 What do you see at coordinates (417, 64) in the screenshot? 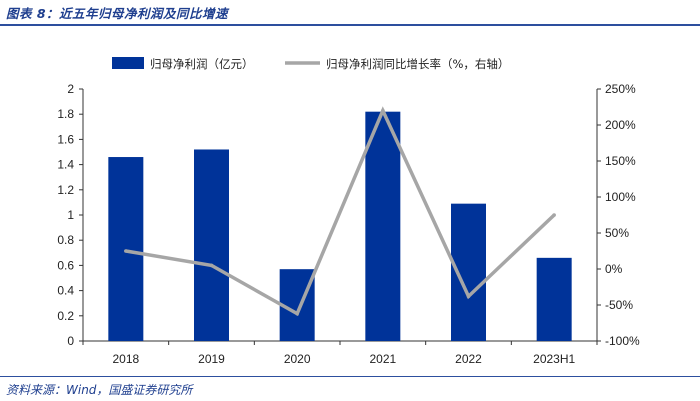
I see `legend-label-line: 归母净利润同比增长率（%，右轴）` at bounding box center [417, 64].